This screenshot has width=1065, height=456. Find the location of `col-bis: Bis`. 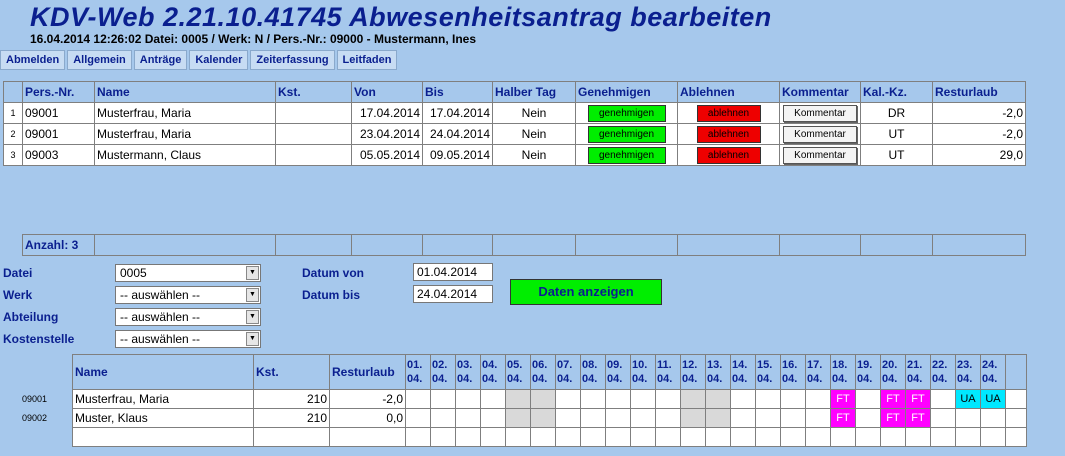

col-bis: Bis is located at coordinates (457, 92).